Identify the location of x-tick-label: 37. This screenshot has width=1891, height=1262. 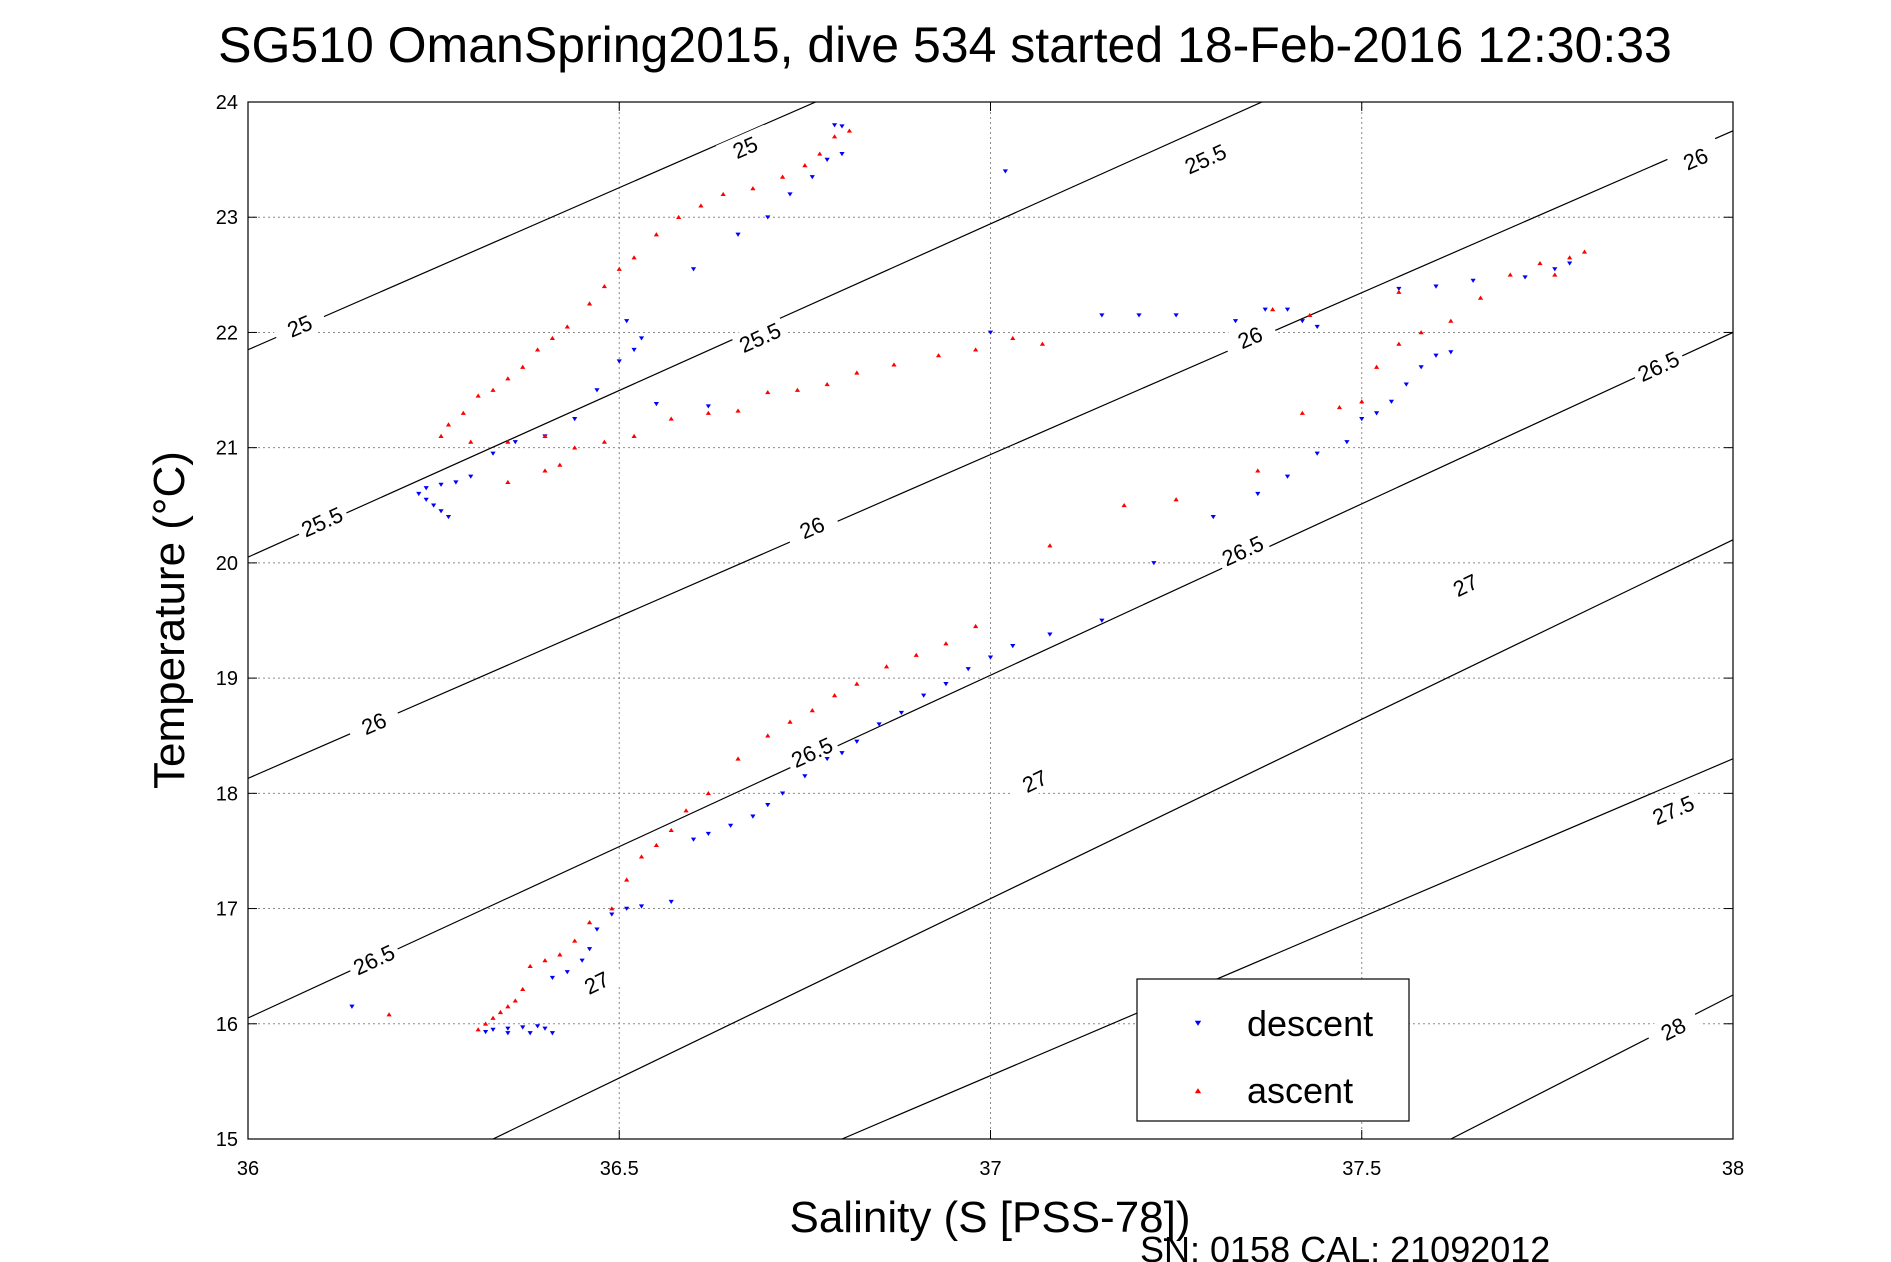
(990, 1169).